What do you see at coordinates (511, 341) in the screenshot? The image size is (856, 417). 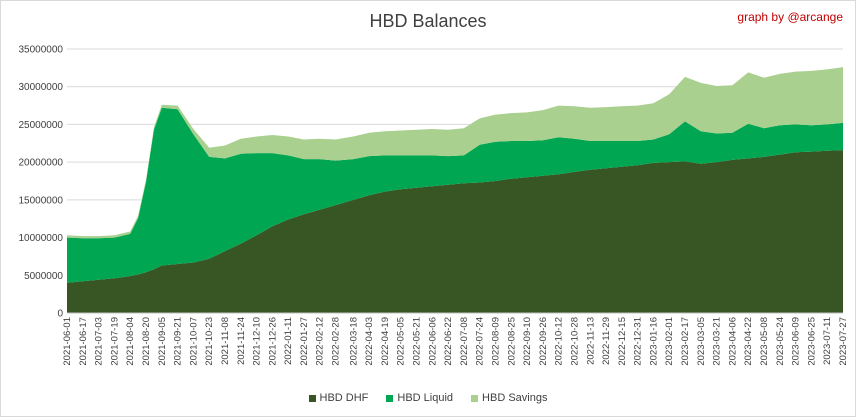 I see `x-tick-label: 2022-08-25` at bounding box center [511, 341].